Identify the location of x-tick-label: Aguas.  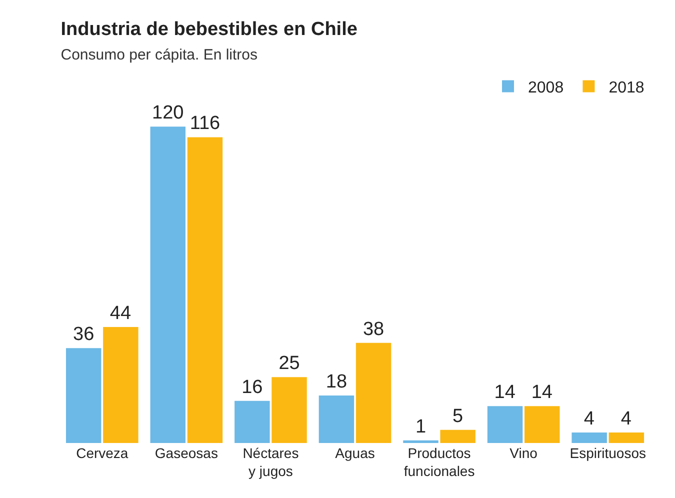
(355, 453).